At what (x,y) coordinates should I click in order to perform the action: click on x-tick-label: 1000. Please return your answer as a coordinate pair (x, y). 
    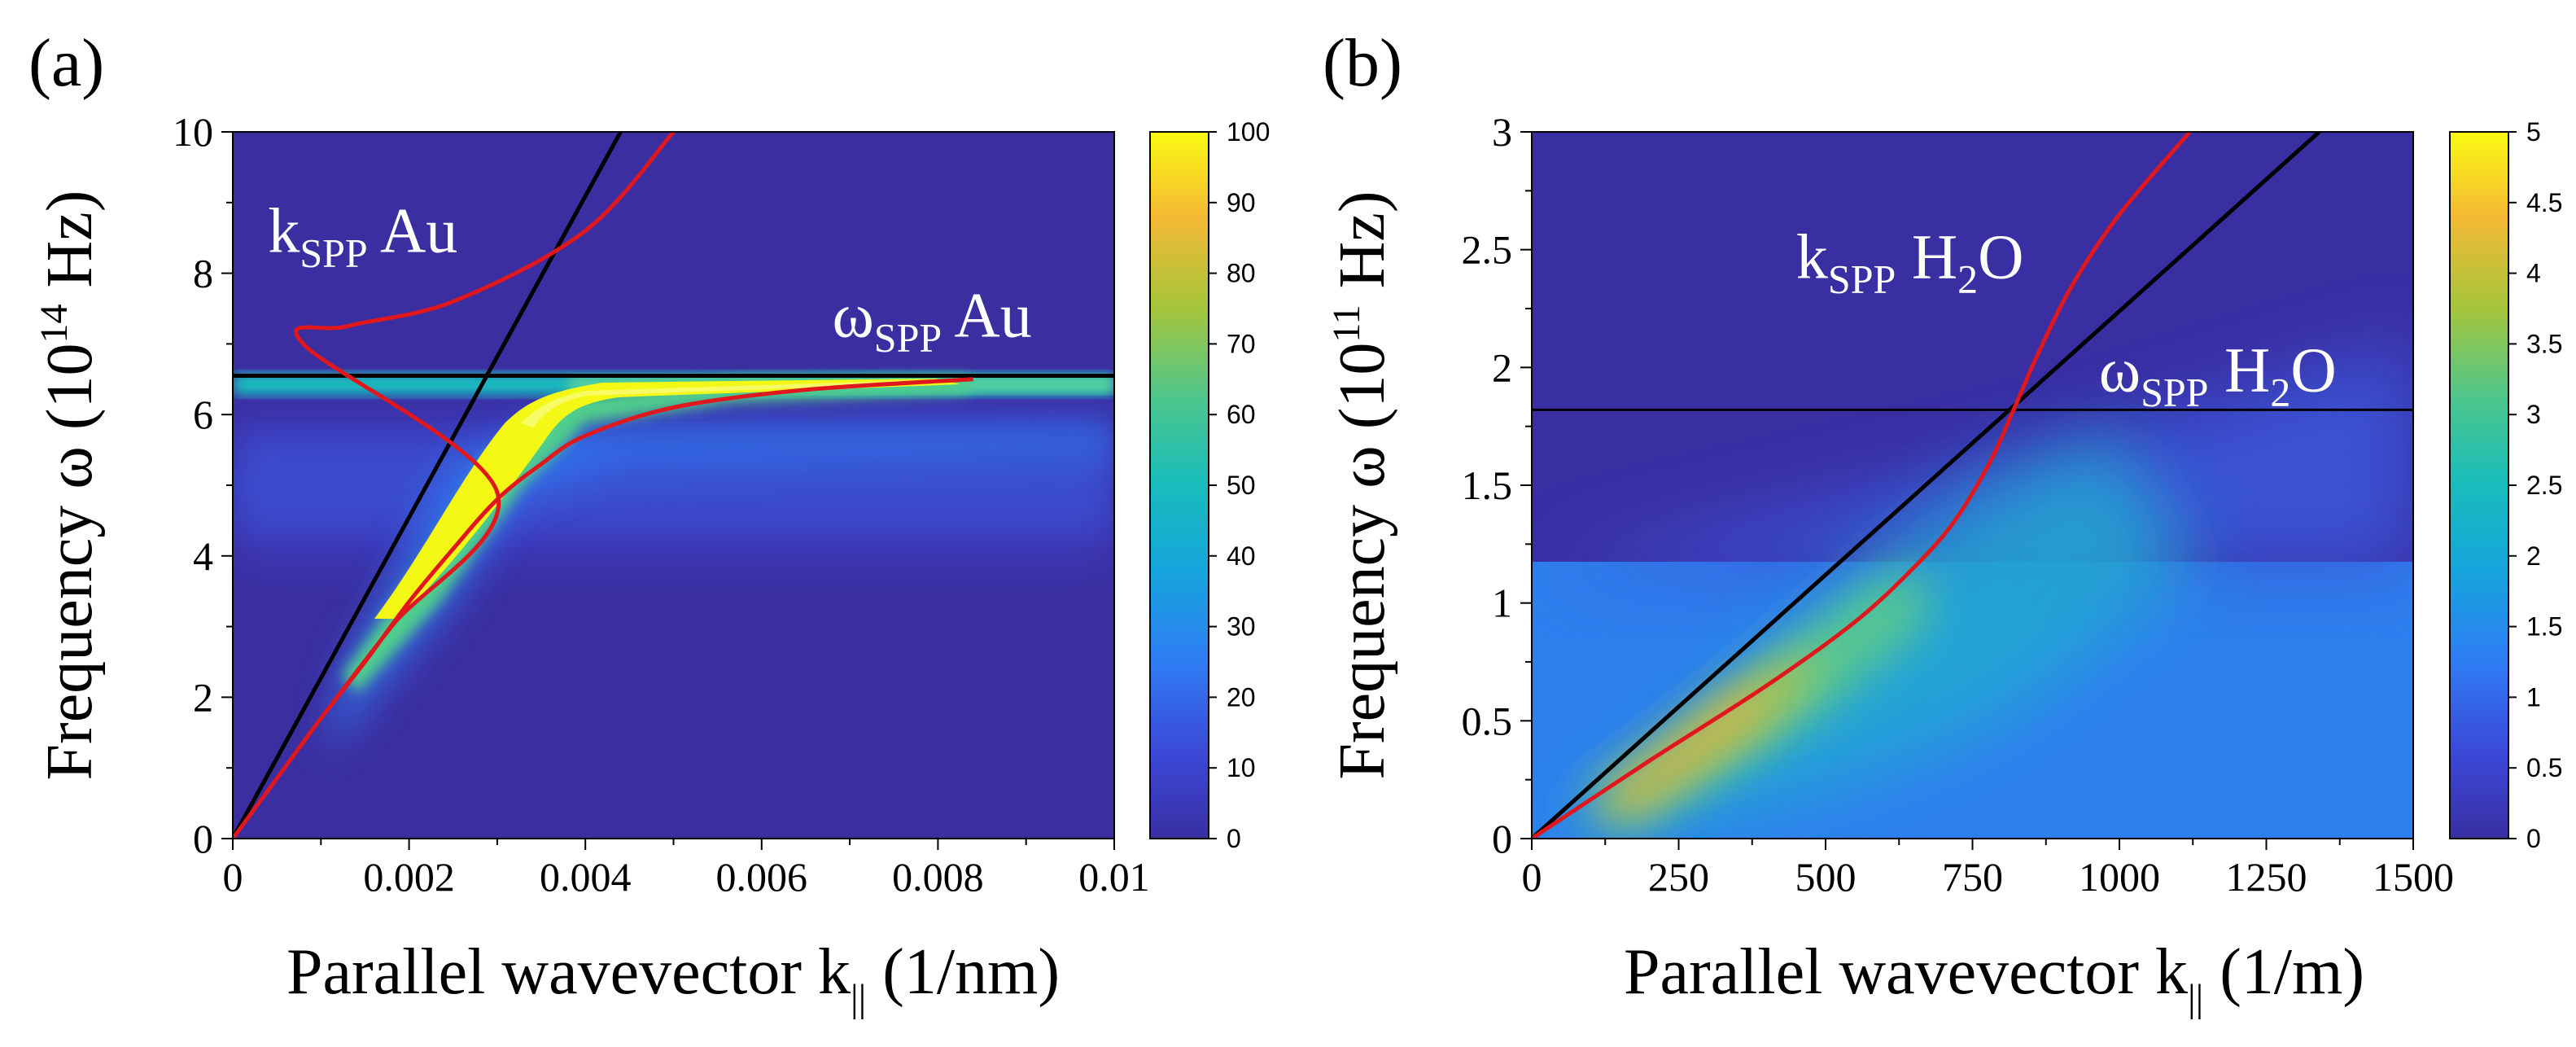
    Looking at the image, I should click on (2119, 877).